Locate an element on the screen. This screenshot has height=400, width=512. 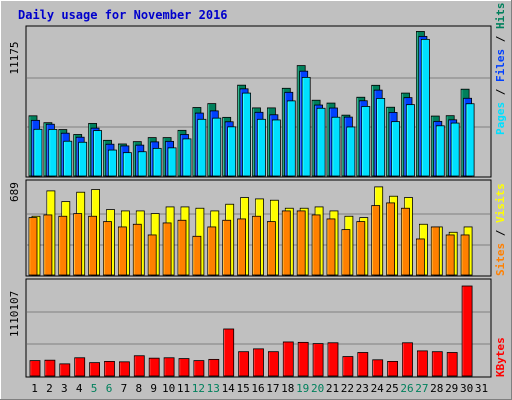
x-label-day-1: 1 is located at coordinates (34, 388).